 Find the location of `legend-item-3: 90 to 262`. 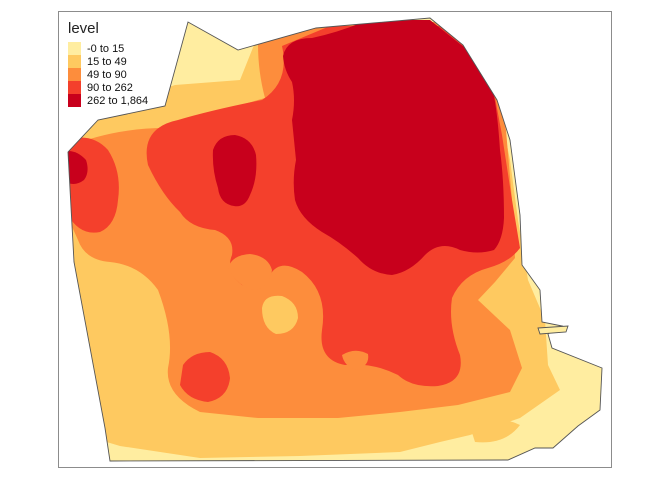

legend-item-3: 90 to 262 is located at coordinates (108, 87).